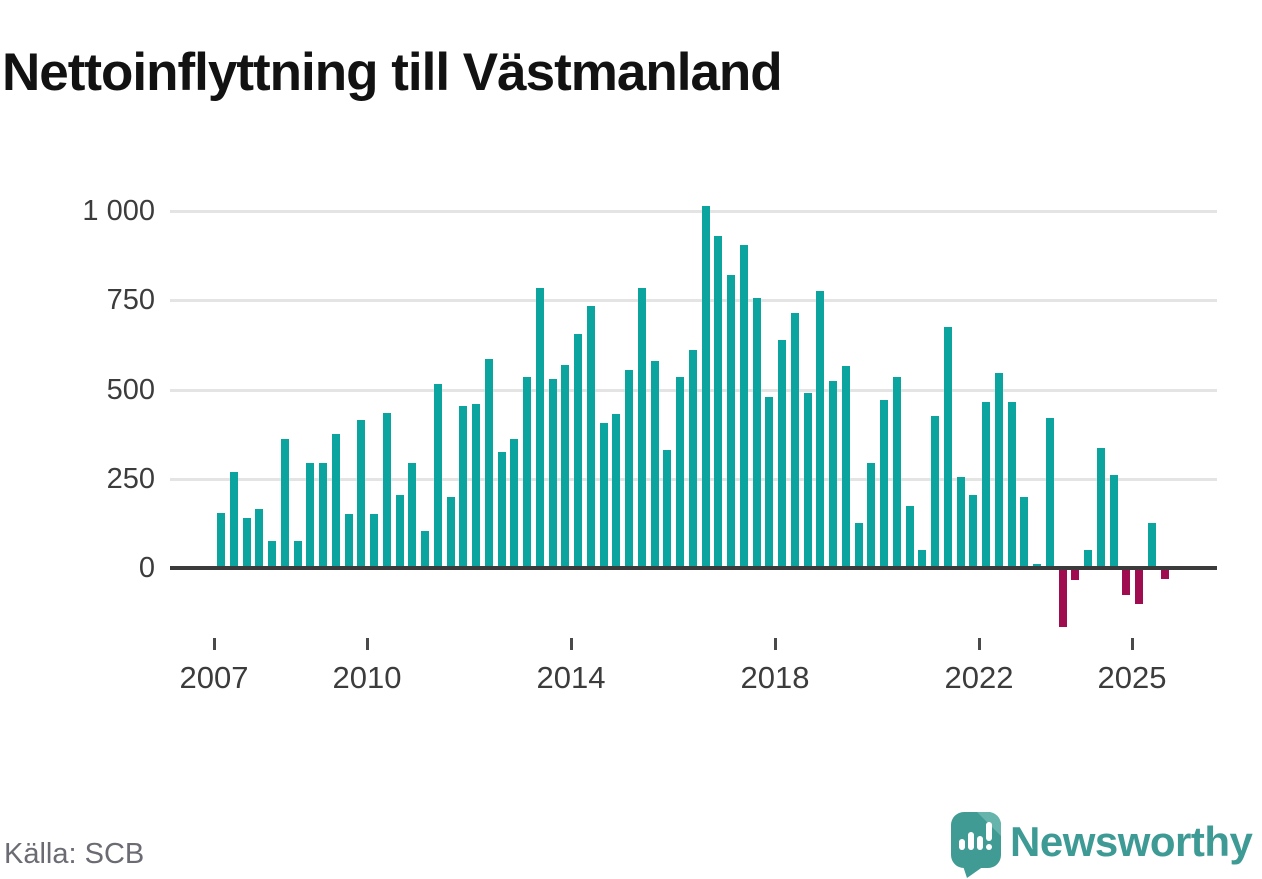 The height and width of the screenshot is (879, 1262). What do you see at coordinates (1126, 581) in the screenshot?
I see `bar-2024-Q4` at bounding box center [1126, 581].